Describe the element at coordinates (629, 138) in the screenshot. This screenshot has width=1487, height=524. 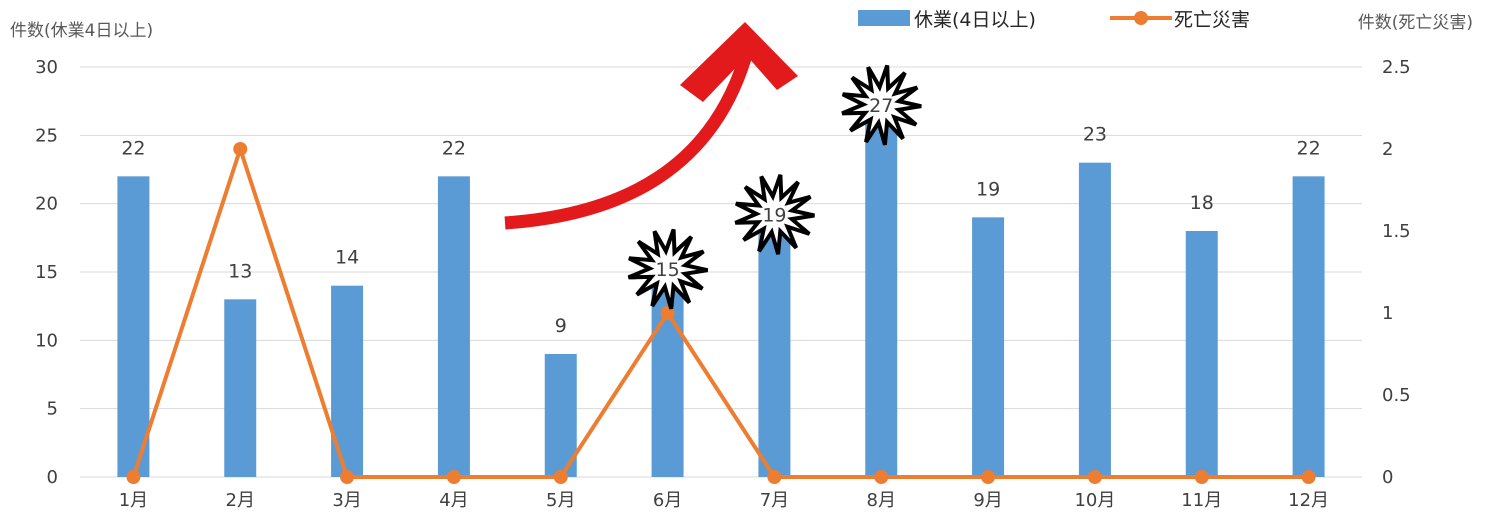
I see `trend-arrow-shaft` at that location.